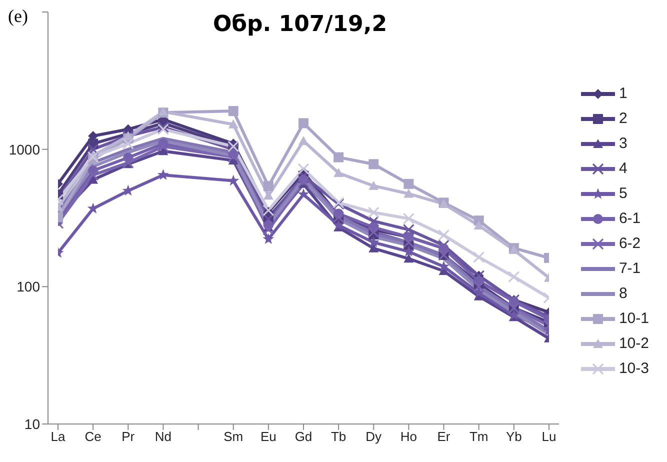 The width and height of the screenshot is (667, 462). Describe the element at coordinates (24, 149) in the screenshot. I see `y-tick-label: 1000` at that location.